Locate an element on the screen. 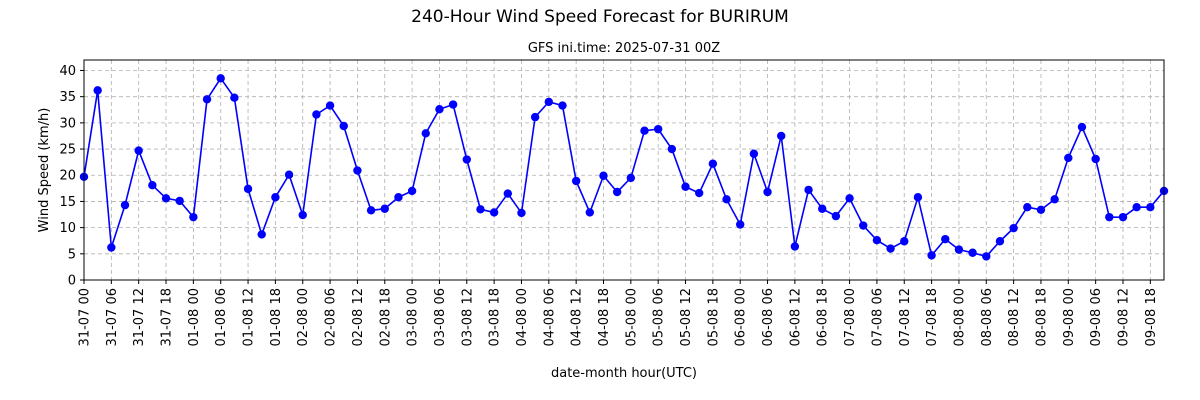 This screenshot has height=400, width=1200. x-tick-label: 05-08 12 is located at coordinates (686, 317).